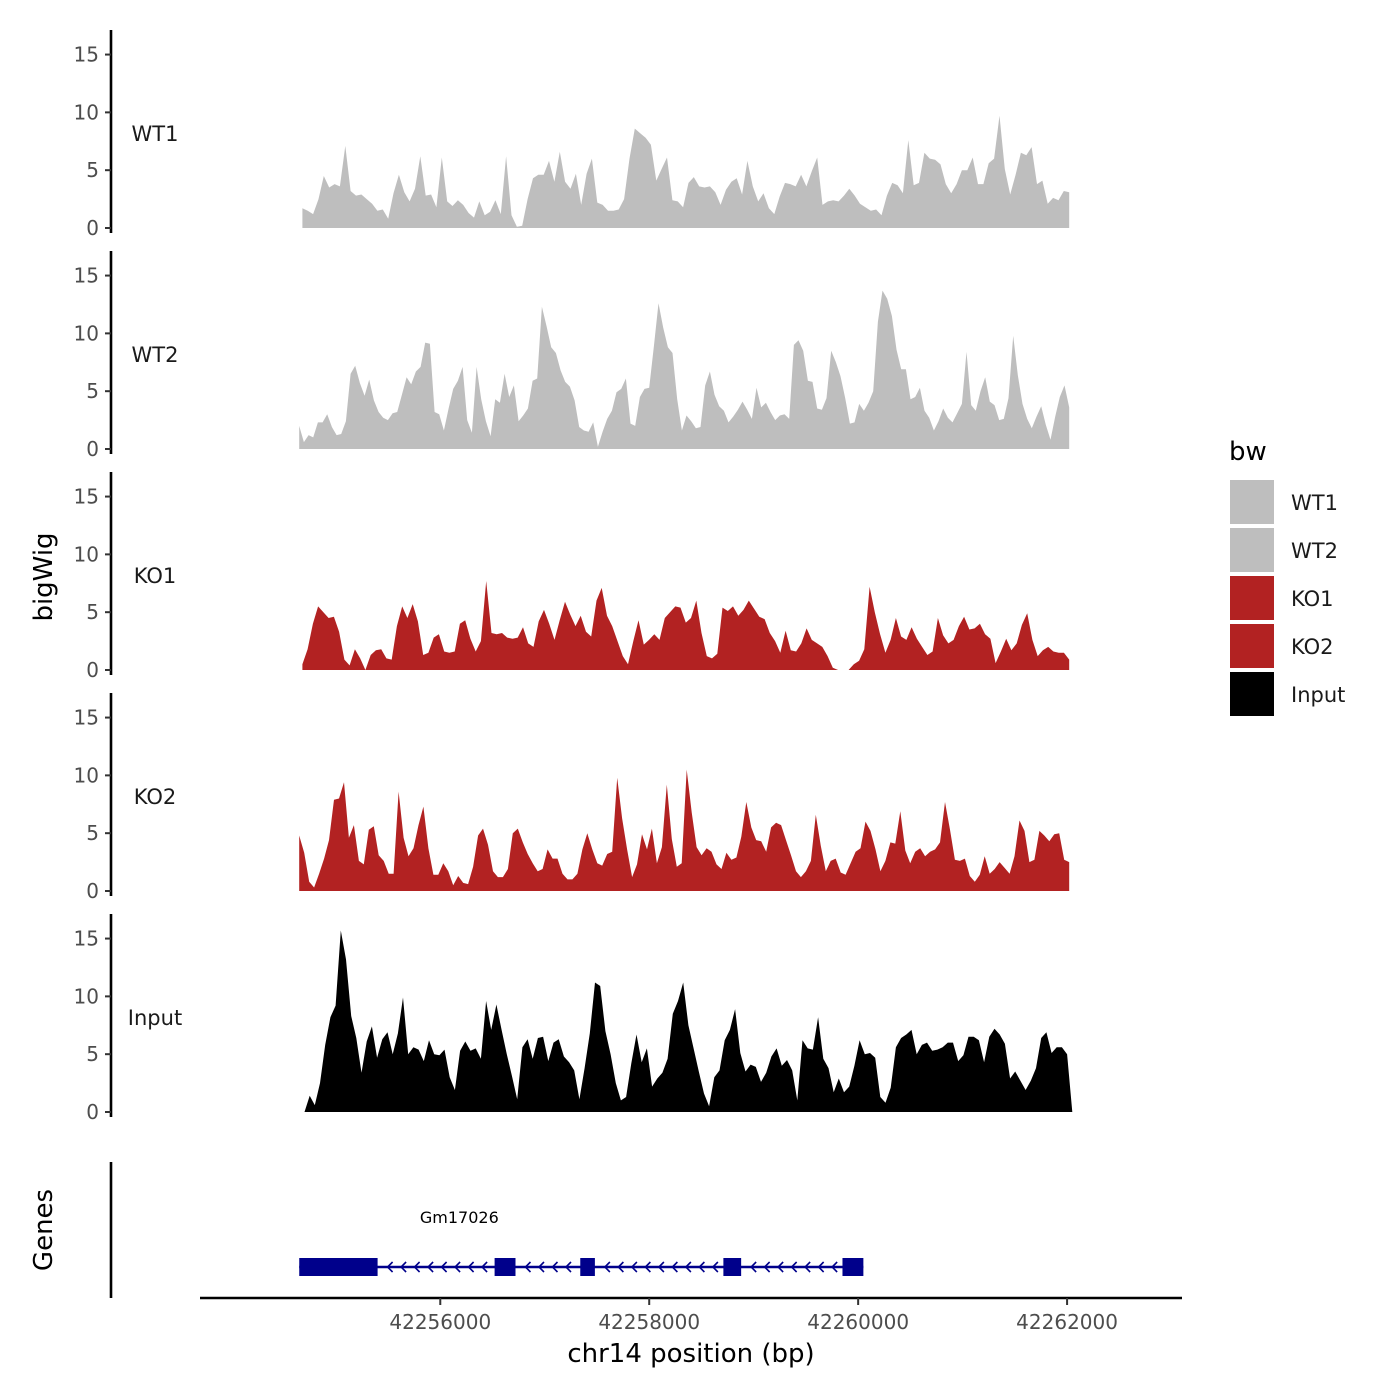  I want to click on track-label-input: Input, so click(155, 1018).